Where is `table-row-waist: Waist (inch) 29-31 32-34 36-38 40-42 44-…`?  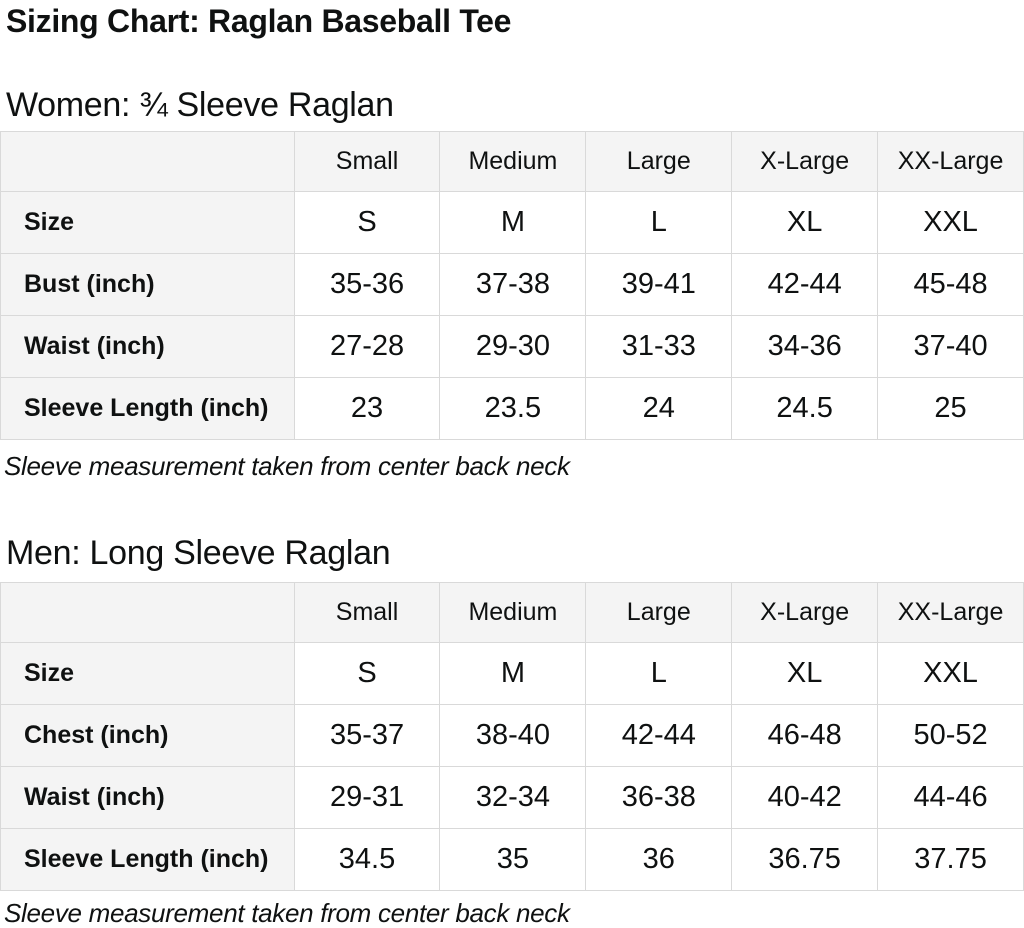 table-row-waist: Waist (inch) 29-31 32-34 36-38 40-42 44-… is located at coordinates (512, 797).